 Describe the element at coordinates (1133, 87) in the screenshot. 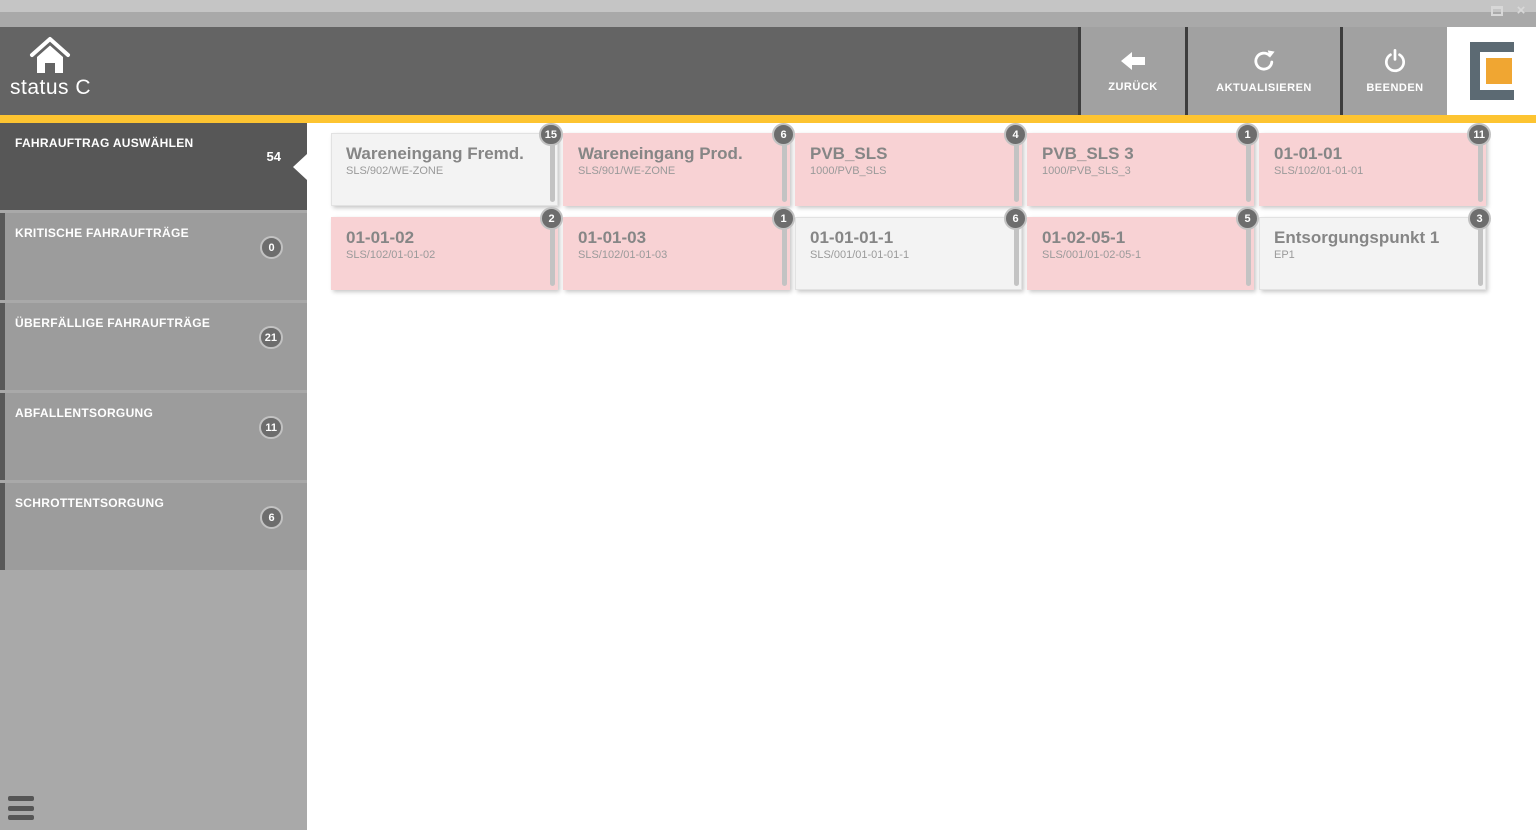

I see `back-button-label: ZURÜCK` at that location.